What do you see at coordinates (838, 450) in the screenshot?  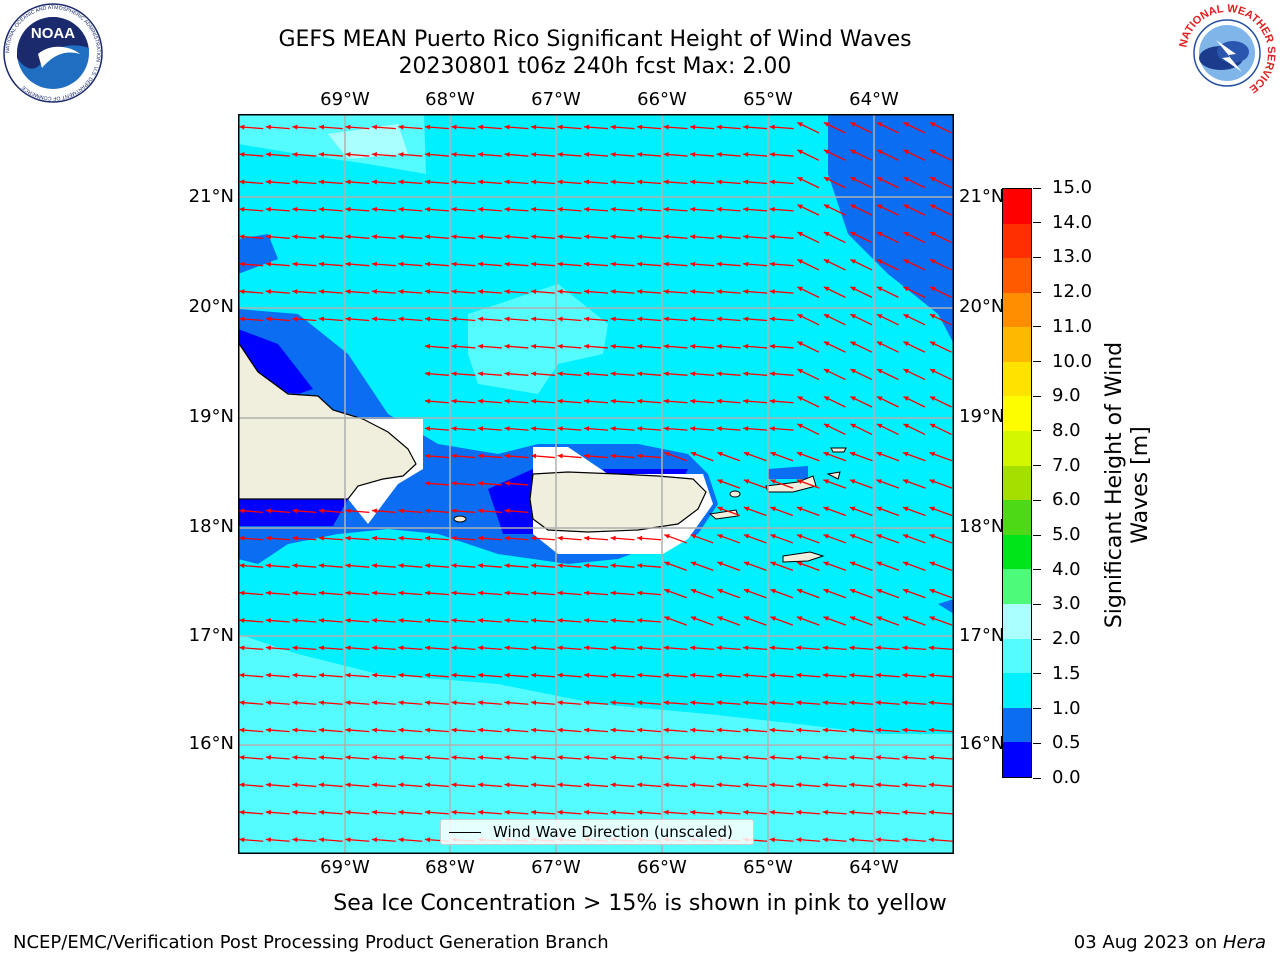 I see `land-anegada` at bounding box center [838, 450].